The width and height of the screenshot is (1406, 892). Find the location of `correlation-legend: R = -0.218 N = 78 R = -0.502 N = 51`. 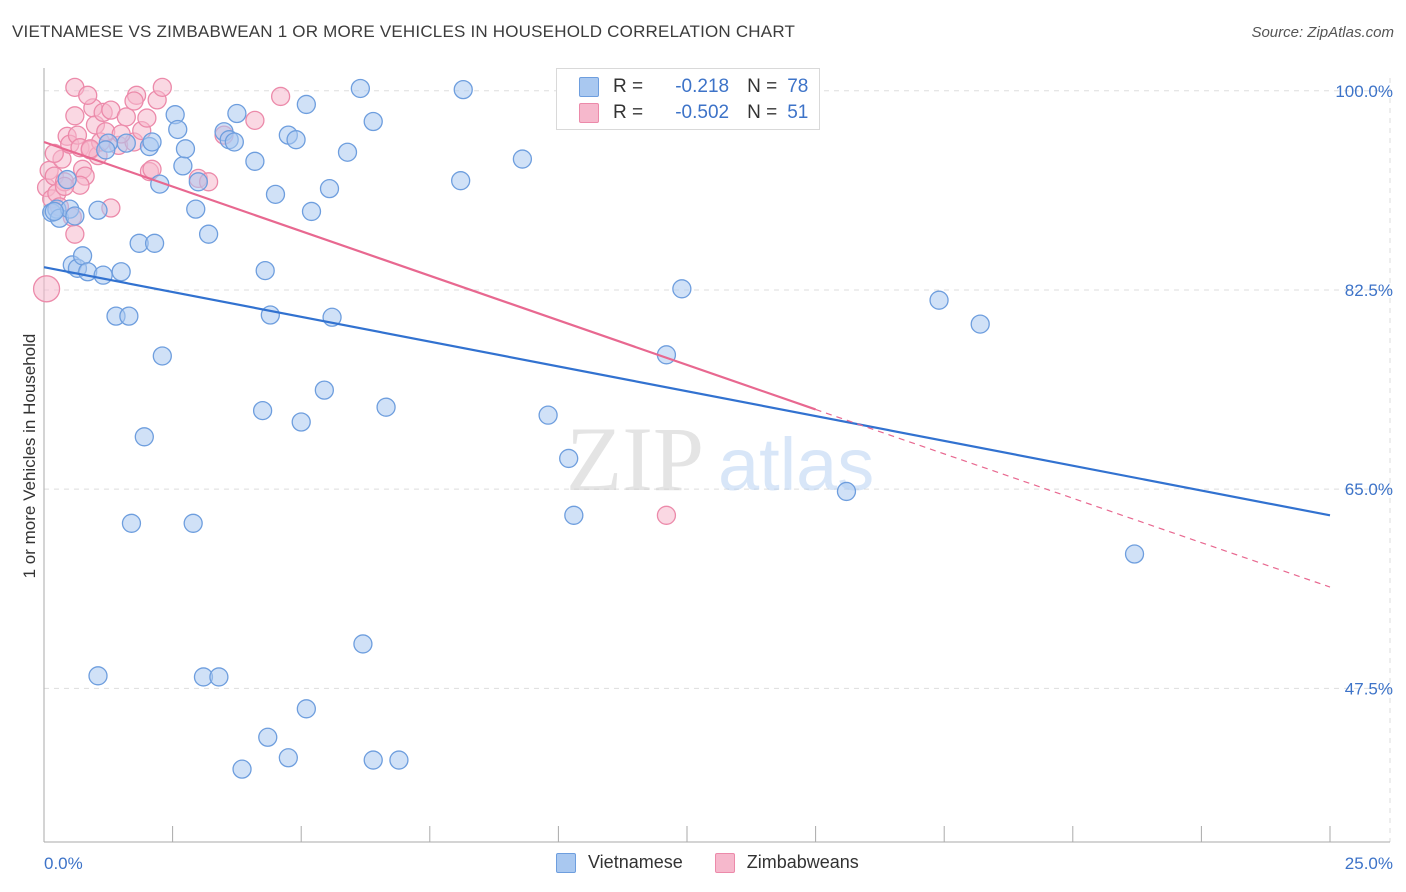

correlation-legend: R = -0.218 N = 78 R = -0.502 N = 51 is located at coordinates (688, 99).